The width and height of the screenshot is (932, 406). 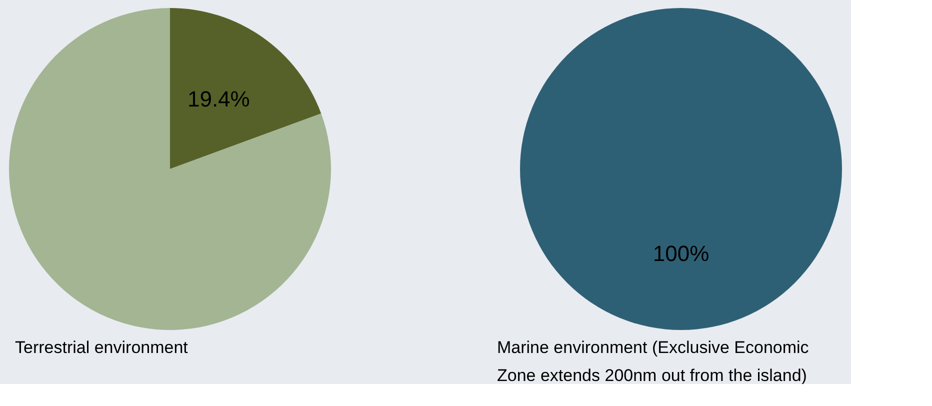 What do you see at coordinates (218, 99) in the screenshot?
I see `data-label: 19.4%` at bounding box center [218, 99].